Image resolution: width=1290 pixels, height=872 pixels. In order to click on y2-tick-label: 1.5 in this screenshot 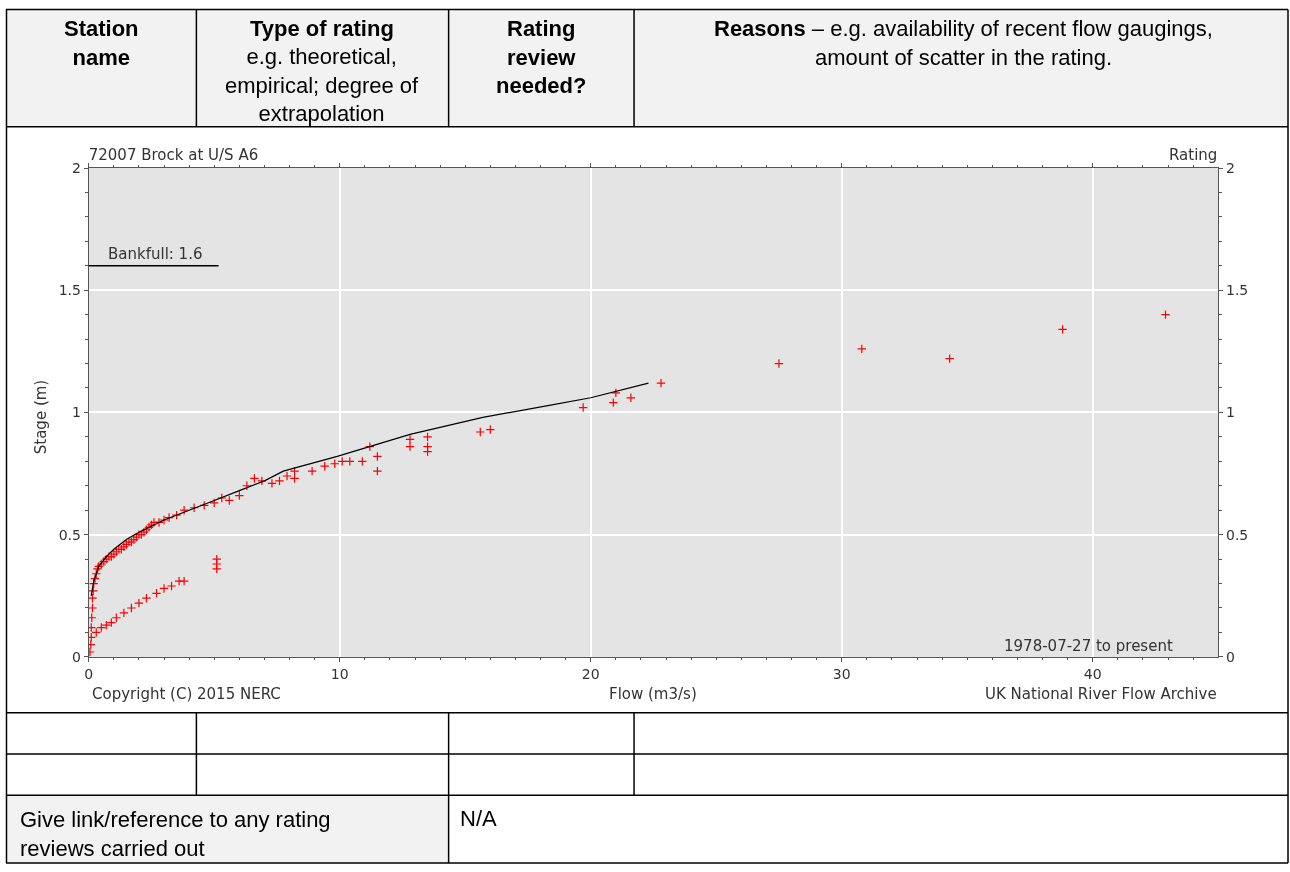, I will do `click(1237, 290)`.